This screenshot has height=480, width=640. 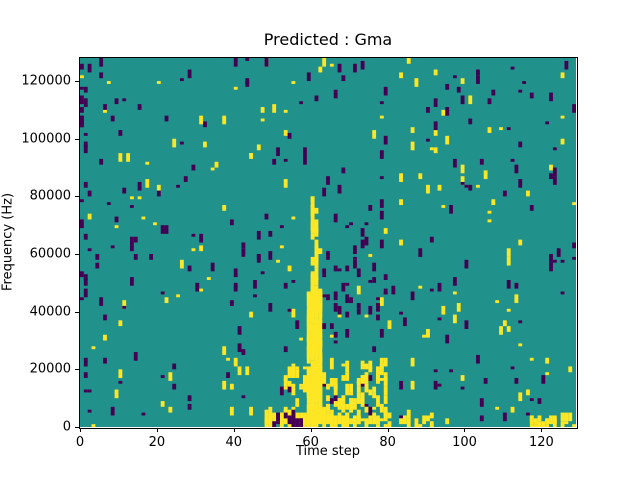 What do you see at coordinates (8, 242) in the screenshot?
I see `y-axis-label: Frequency (Hz)` at bounding box center [8, 242].